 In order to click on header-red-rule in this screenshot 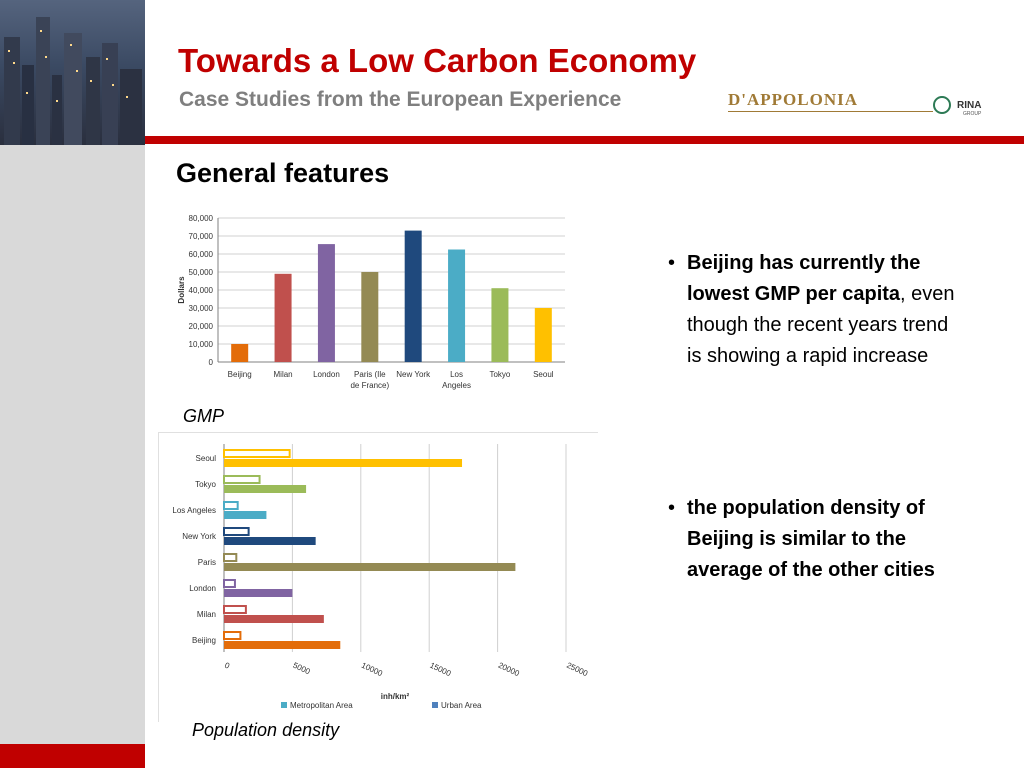, I will do `click(584, 140)`.